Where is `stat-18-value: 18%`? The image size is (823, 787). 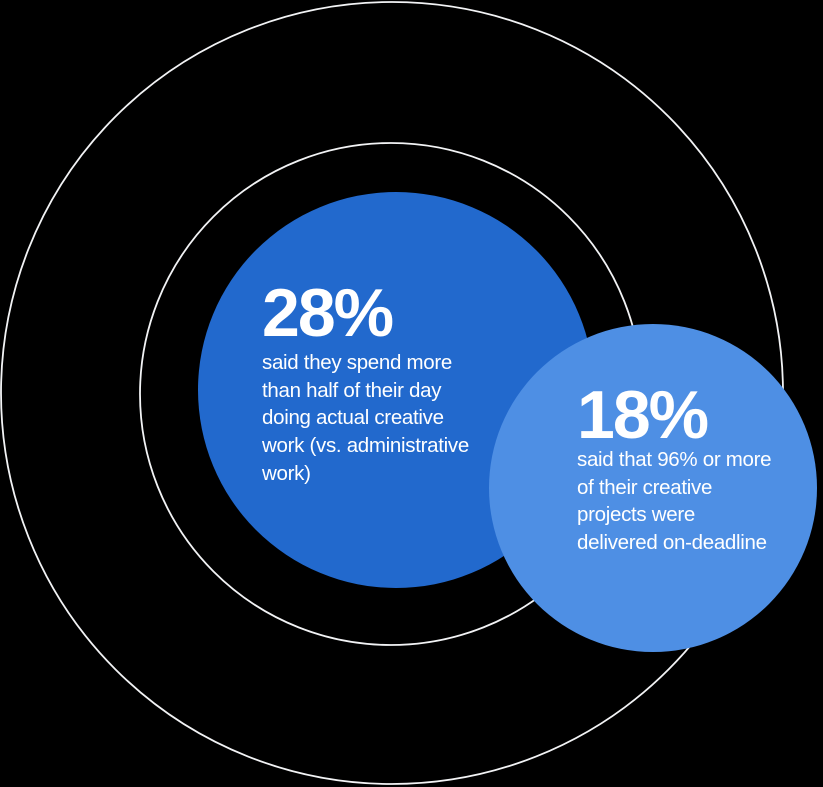 stat-18-value: 18% is located at coordinates (643, 415).